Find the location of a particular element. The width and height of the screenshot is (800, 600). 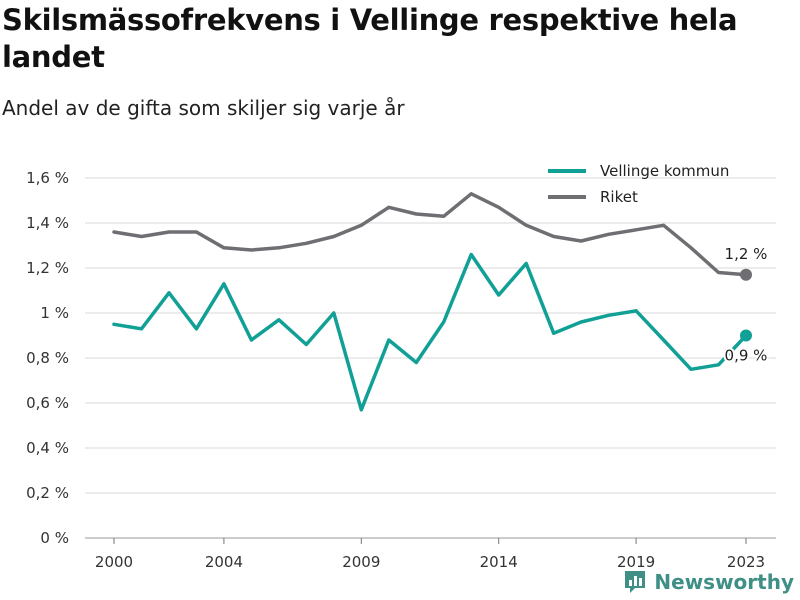

y-tick-label: 1,4 % is located at coordinates (47, 223).